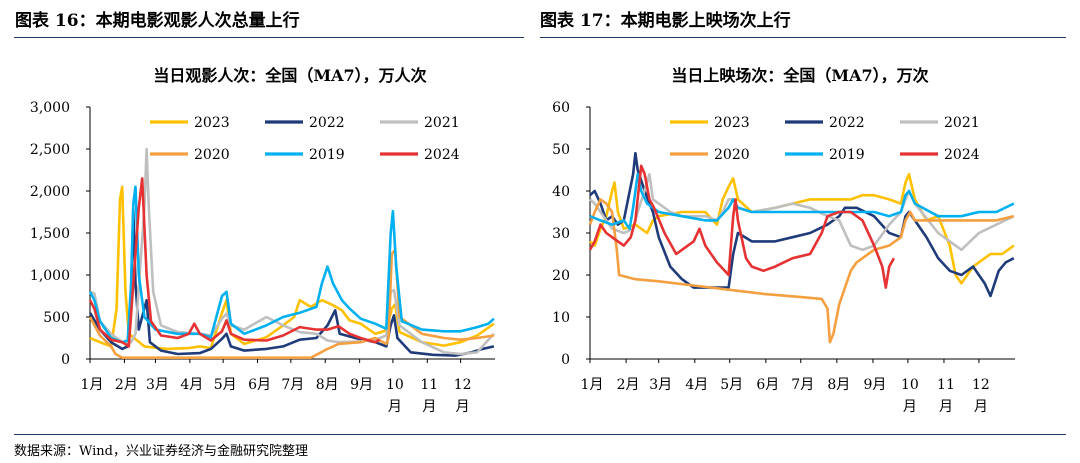 This screenshot has height=463, width=1080. I want to click on y-tick-label: 10, so click(561, 318).